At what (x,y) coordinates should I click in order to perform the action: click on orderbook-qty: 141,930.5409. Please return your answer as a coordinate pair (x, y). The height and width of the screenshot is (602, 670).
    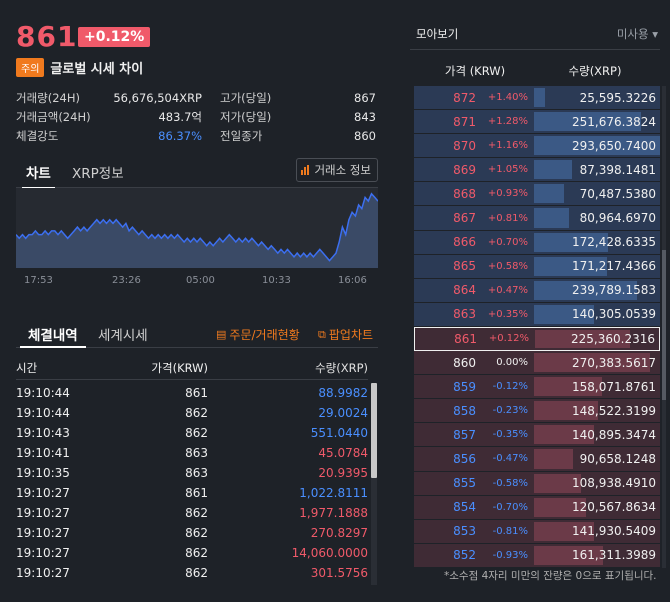
    Looking at the image, I should click on (614, 531).